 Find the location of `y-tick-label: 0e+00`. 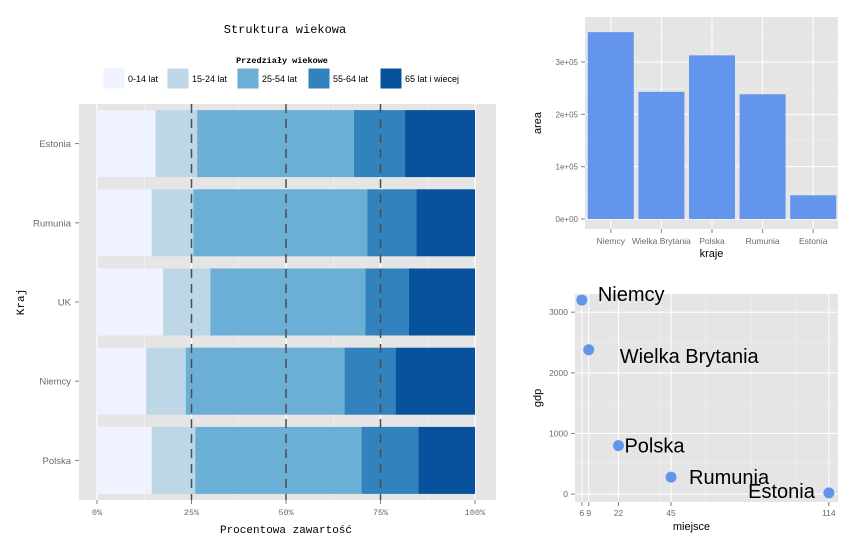

y-tick-label: 0e+00 is located at coordinates (567, 219).